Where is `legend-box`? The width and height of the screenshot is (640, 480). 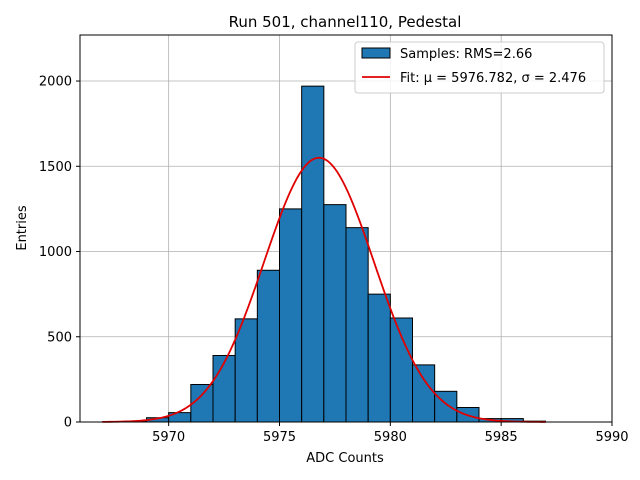 legend-box is located at coordinates (479, 67).